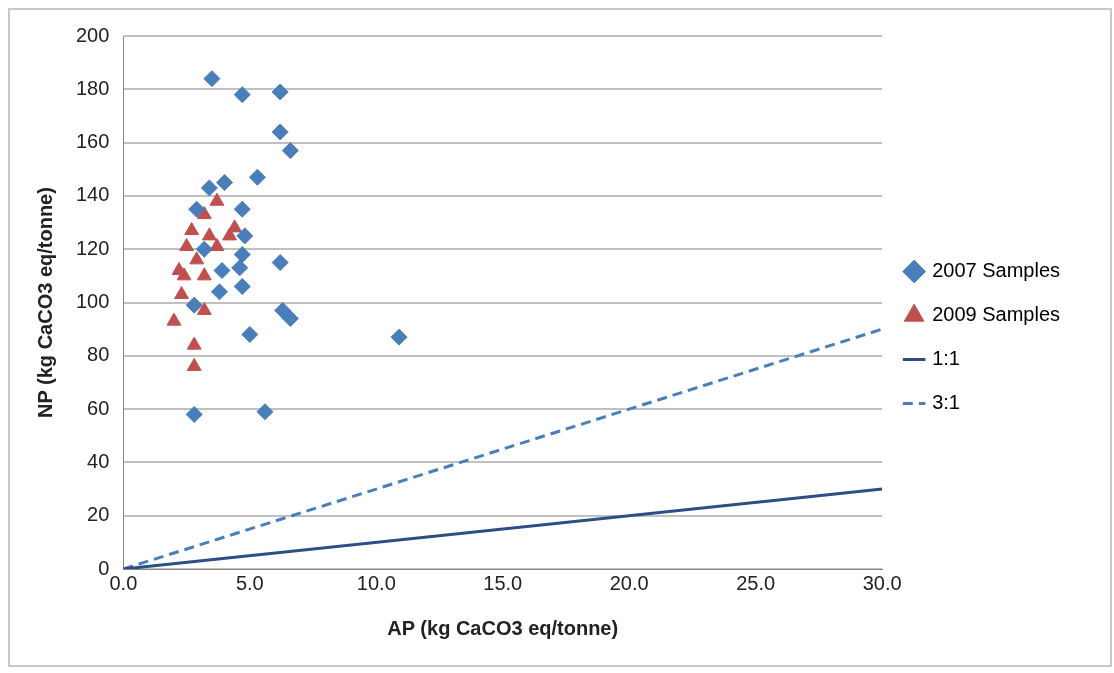 This screenshot has width=1114, height=673. Describe the element at coordinates (92, 194) in the screenshot. I see `y-tick-label: 140` at that location.